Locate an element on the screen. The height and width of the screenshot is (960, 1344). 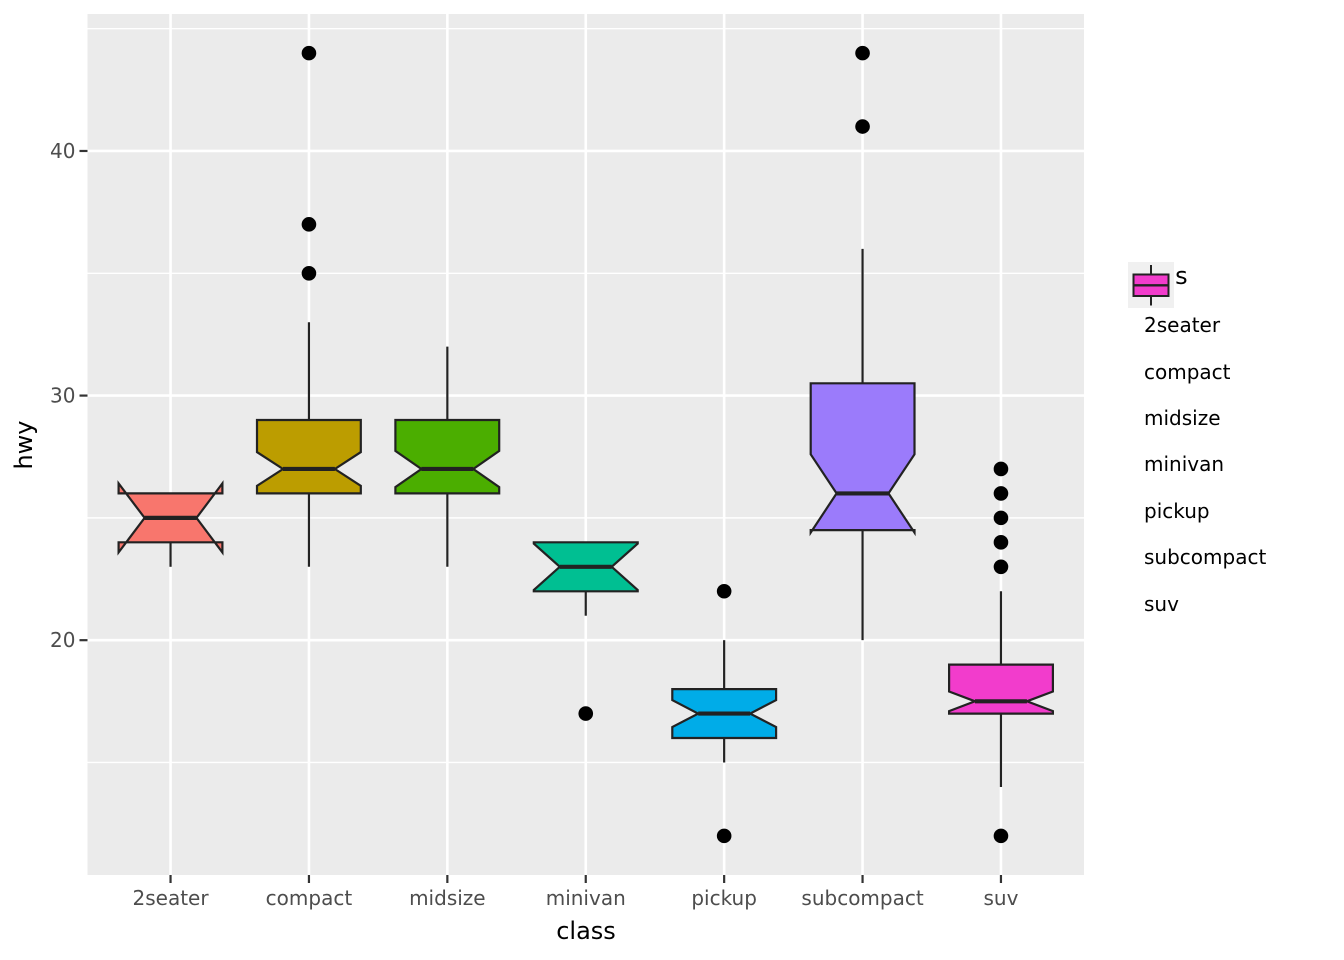
x-tick-label-subcompact: subcompact is located at coordinates (862, 898).